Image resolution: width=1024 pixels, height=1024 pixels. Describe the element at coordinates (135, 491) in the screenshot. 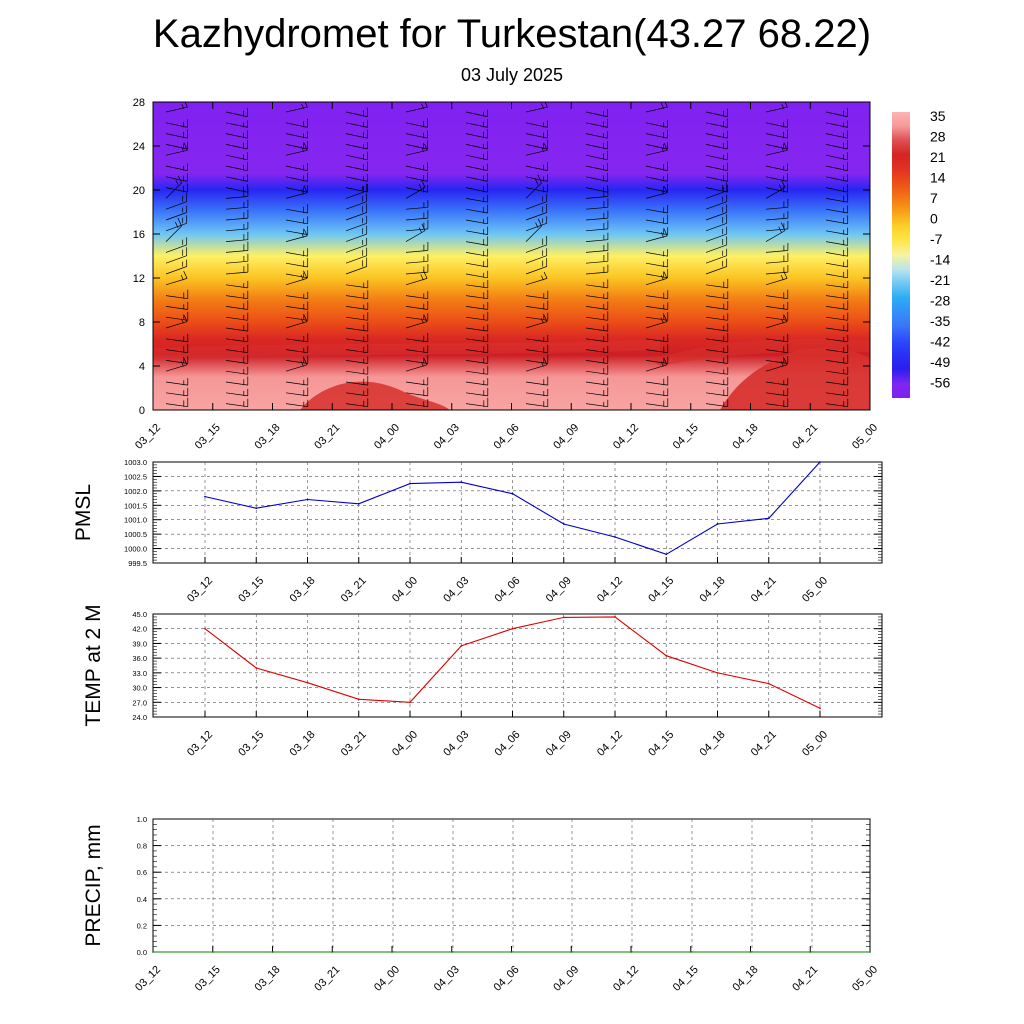

I see `y-tick-label: 1002.0` at that location.